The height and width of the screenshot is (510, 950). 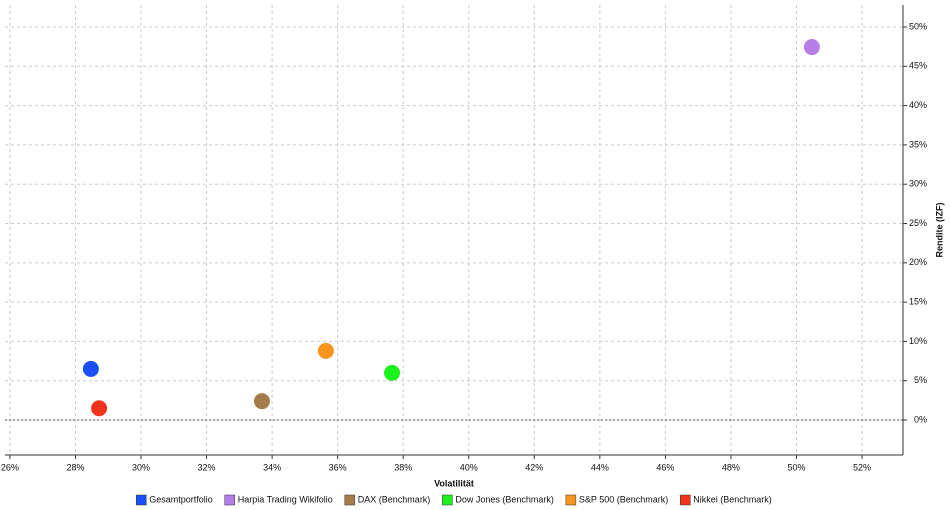 What do you see at coordinates (918, 341) in the screenshot?
I see `y-tick-label: 10%` at bounding box center [918, 341].